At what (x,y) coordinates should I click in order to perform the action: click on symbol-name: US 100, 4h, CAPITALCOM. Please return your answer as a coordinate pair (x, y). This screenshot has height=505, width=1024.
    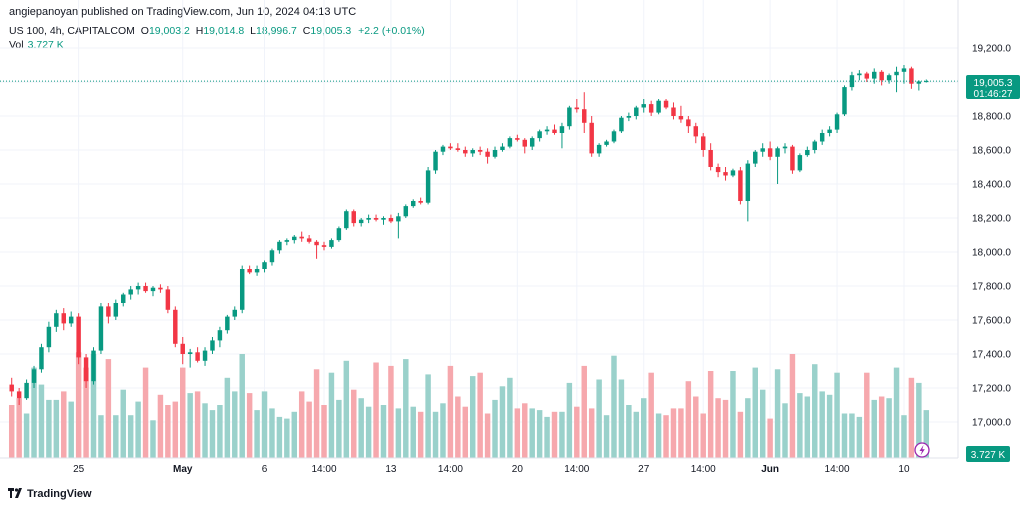
    Looking at the image, I should click on (72, 31).